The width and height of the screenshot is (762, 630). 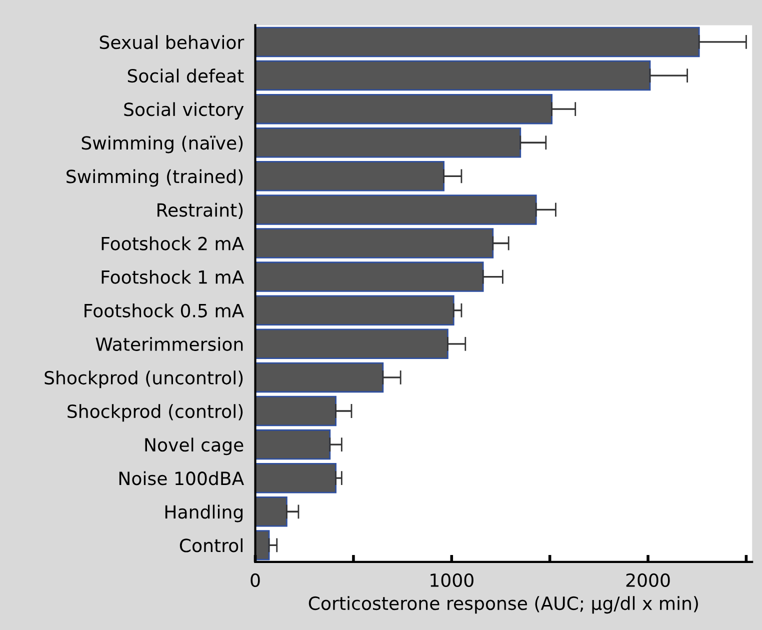 I want to click on y-tick-label: Footshock 1 mA, so click(x=173, y=277).